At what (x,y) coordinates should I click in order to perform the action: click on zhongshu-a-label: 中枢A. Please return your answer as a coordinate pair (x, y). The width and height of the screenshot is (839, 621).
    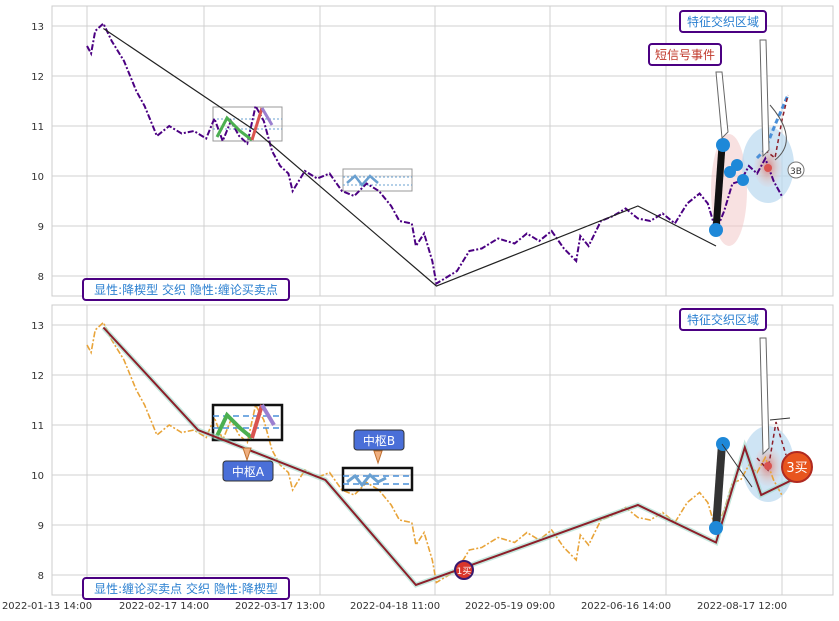
    Looking at the image, I should click on (248, 471).